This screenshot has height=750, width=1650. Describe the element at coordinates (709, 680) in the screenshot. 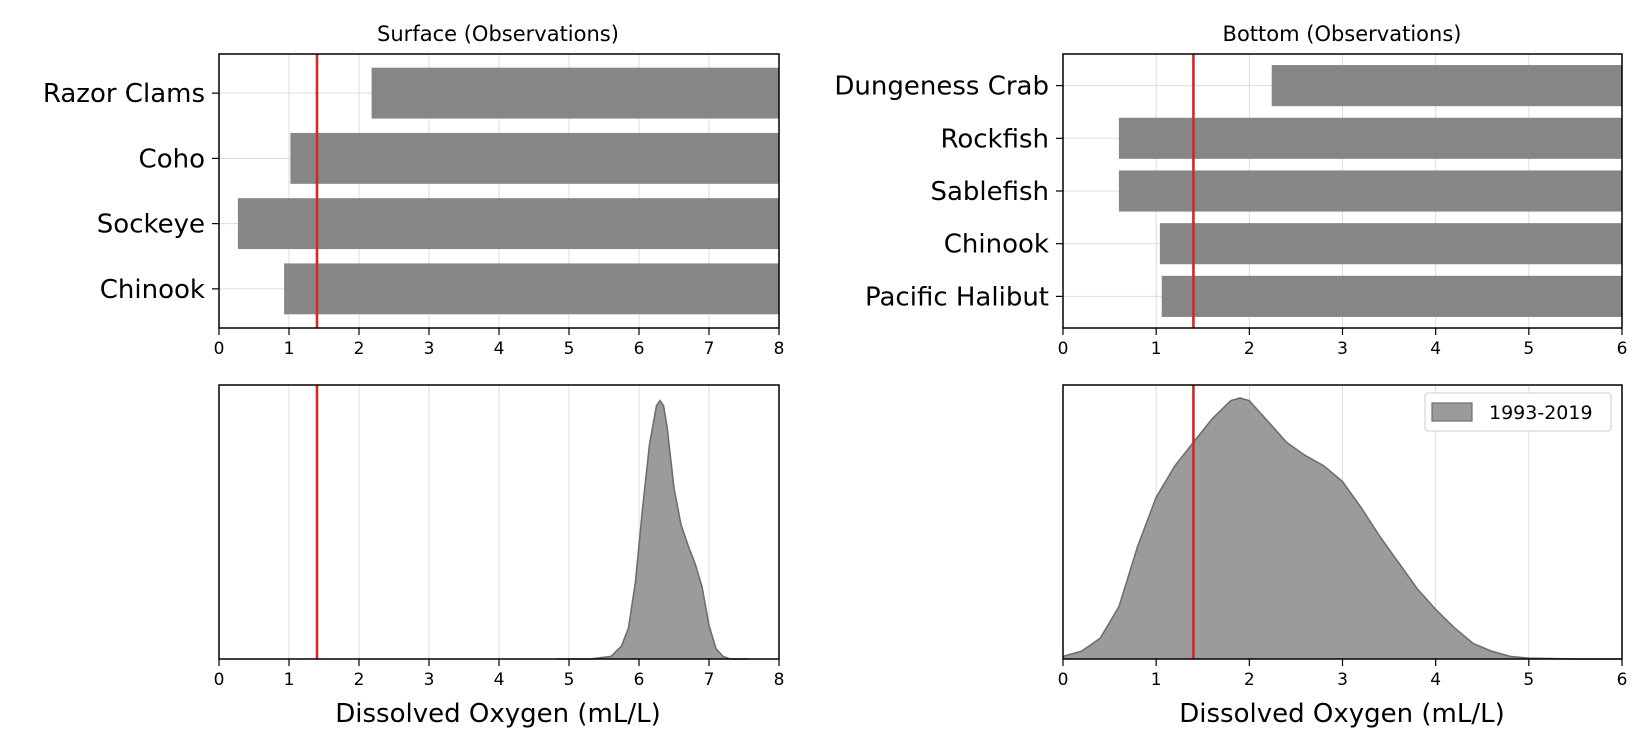

I see `surface-density-xtick-label: 7` at that location.